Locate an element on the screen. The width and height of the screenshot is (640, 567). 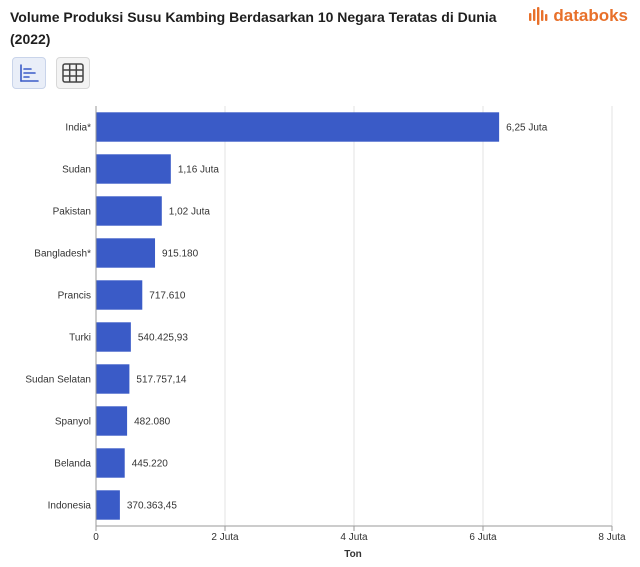
brand-name: databoks is located at coordinates (590, 15).